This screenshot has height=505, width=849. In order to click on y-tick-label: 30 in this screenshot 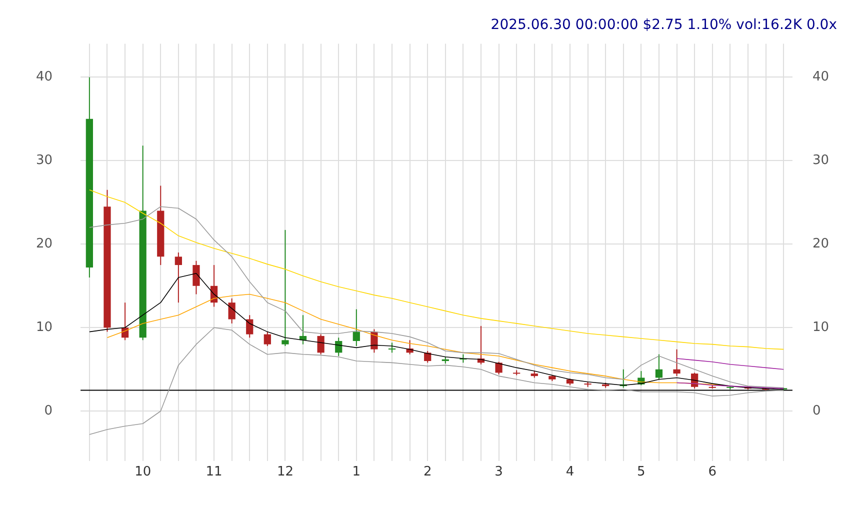, I will do `click(44, 160)`.